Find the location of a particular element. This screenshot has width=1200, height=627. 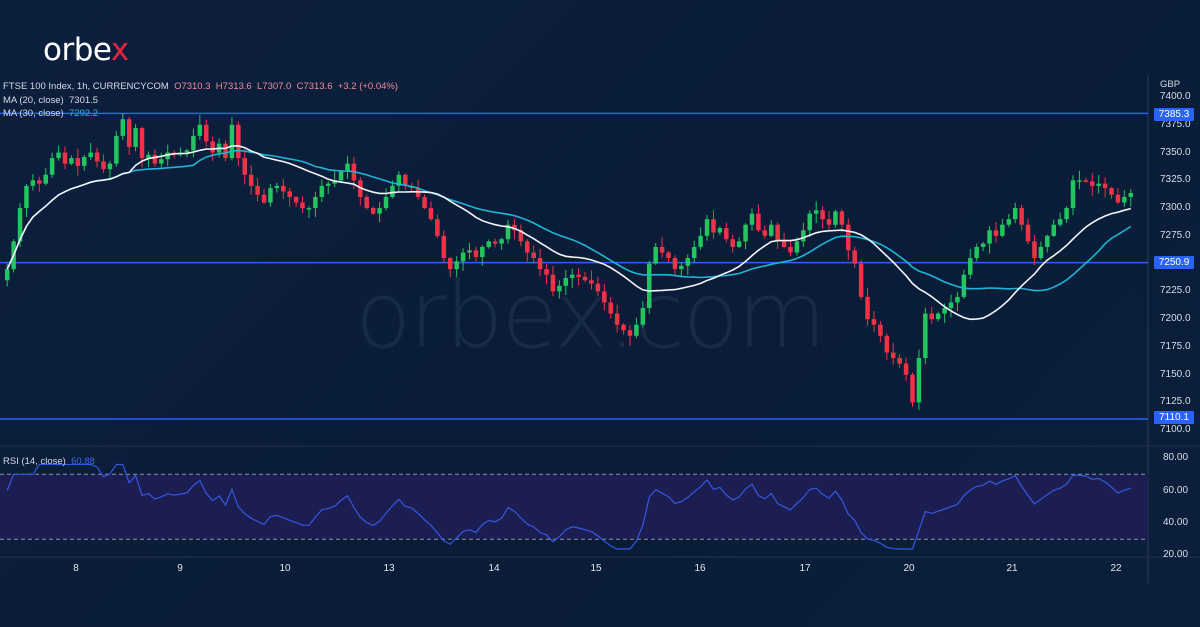

time-tick: 14 is located at coordinates (494, 568).